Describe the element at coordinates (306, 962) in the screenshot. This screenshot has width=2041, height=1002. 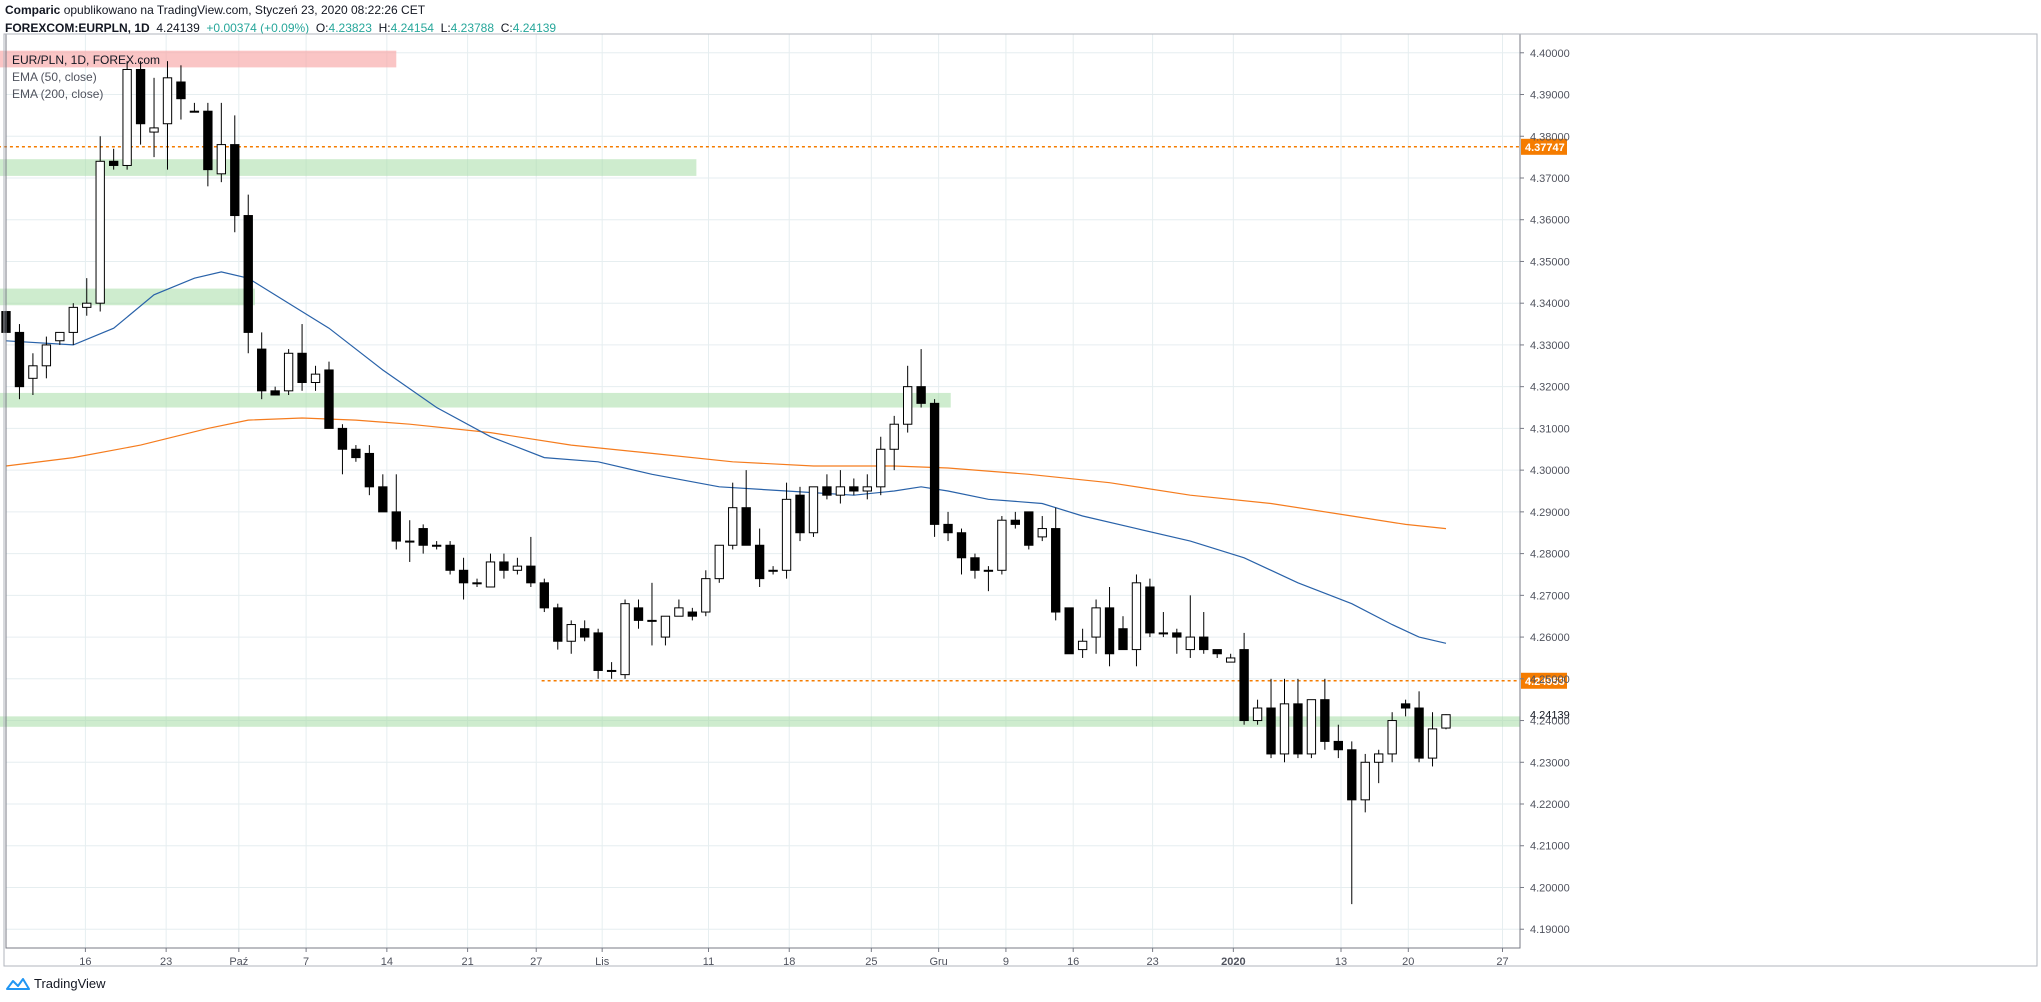
I see `x-tick-label: 7` at that location.